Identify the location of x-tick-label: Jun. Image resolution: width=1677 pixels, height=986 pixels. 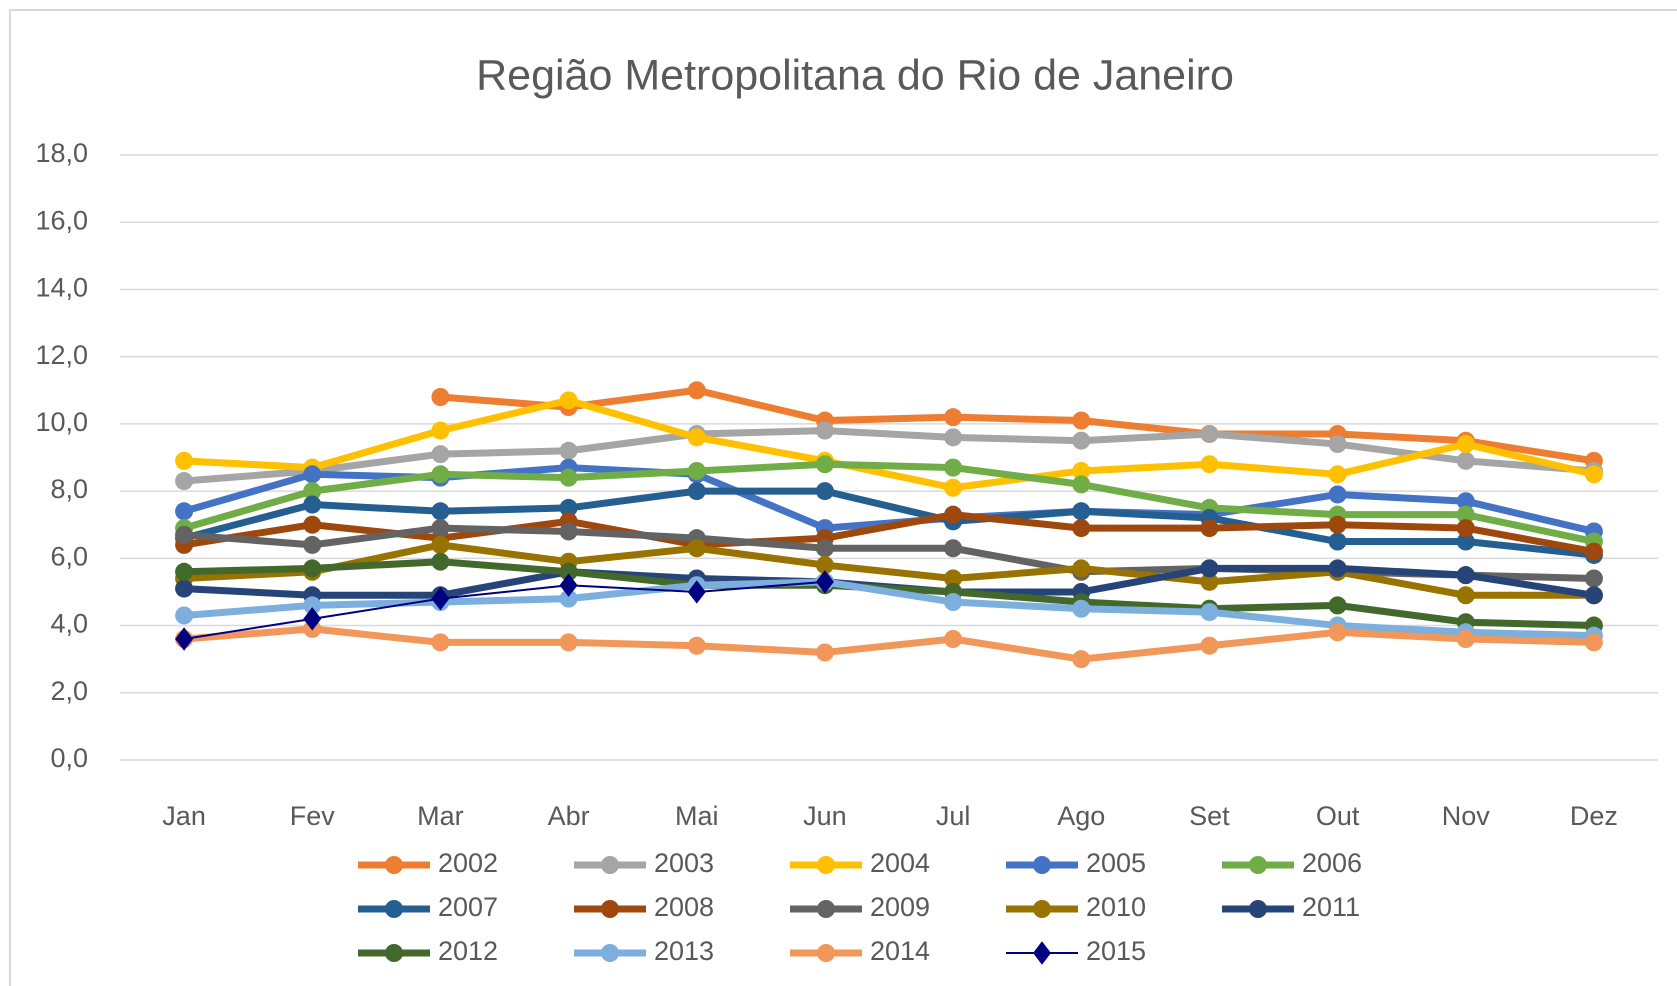
(825, 816).